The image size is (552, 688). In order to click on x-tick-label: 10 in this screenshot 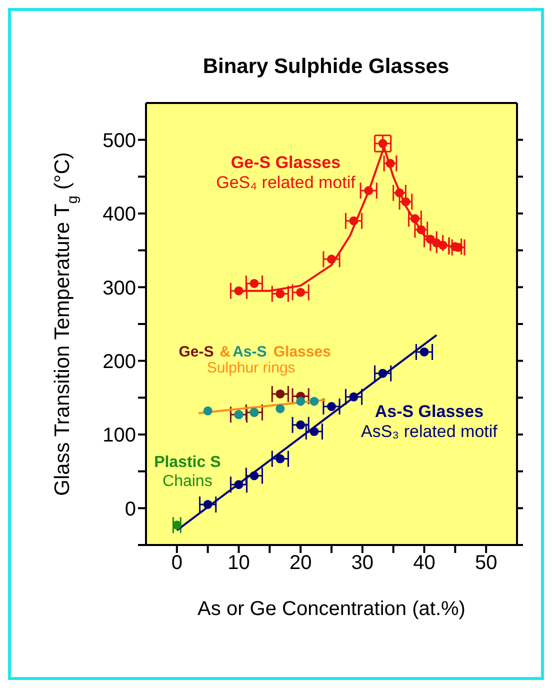, I will do `click(239, 563)`.